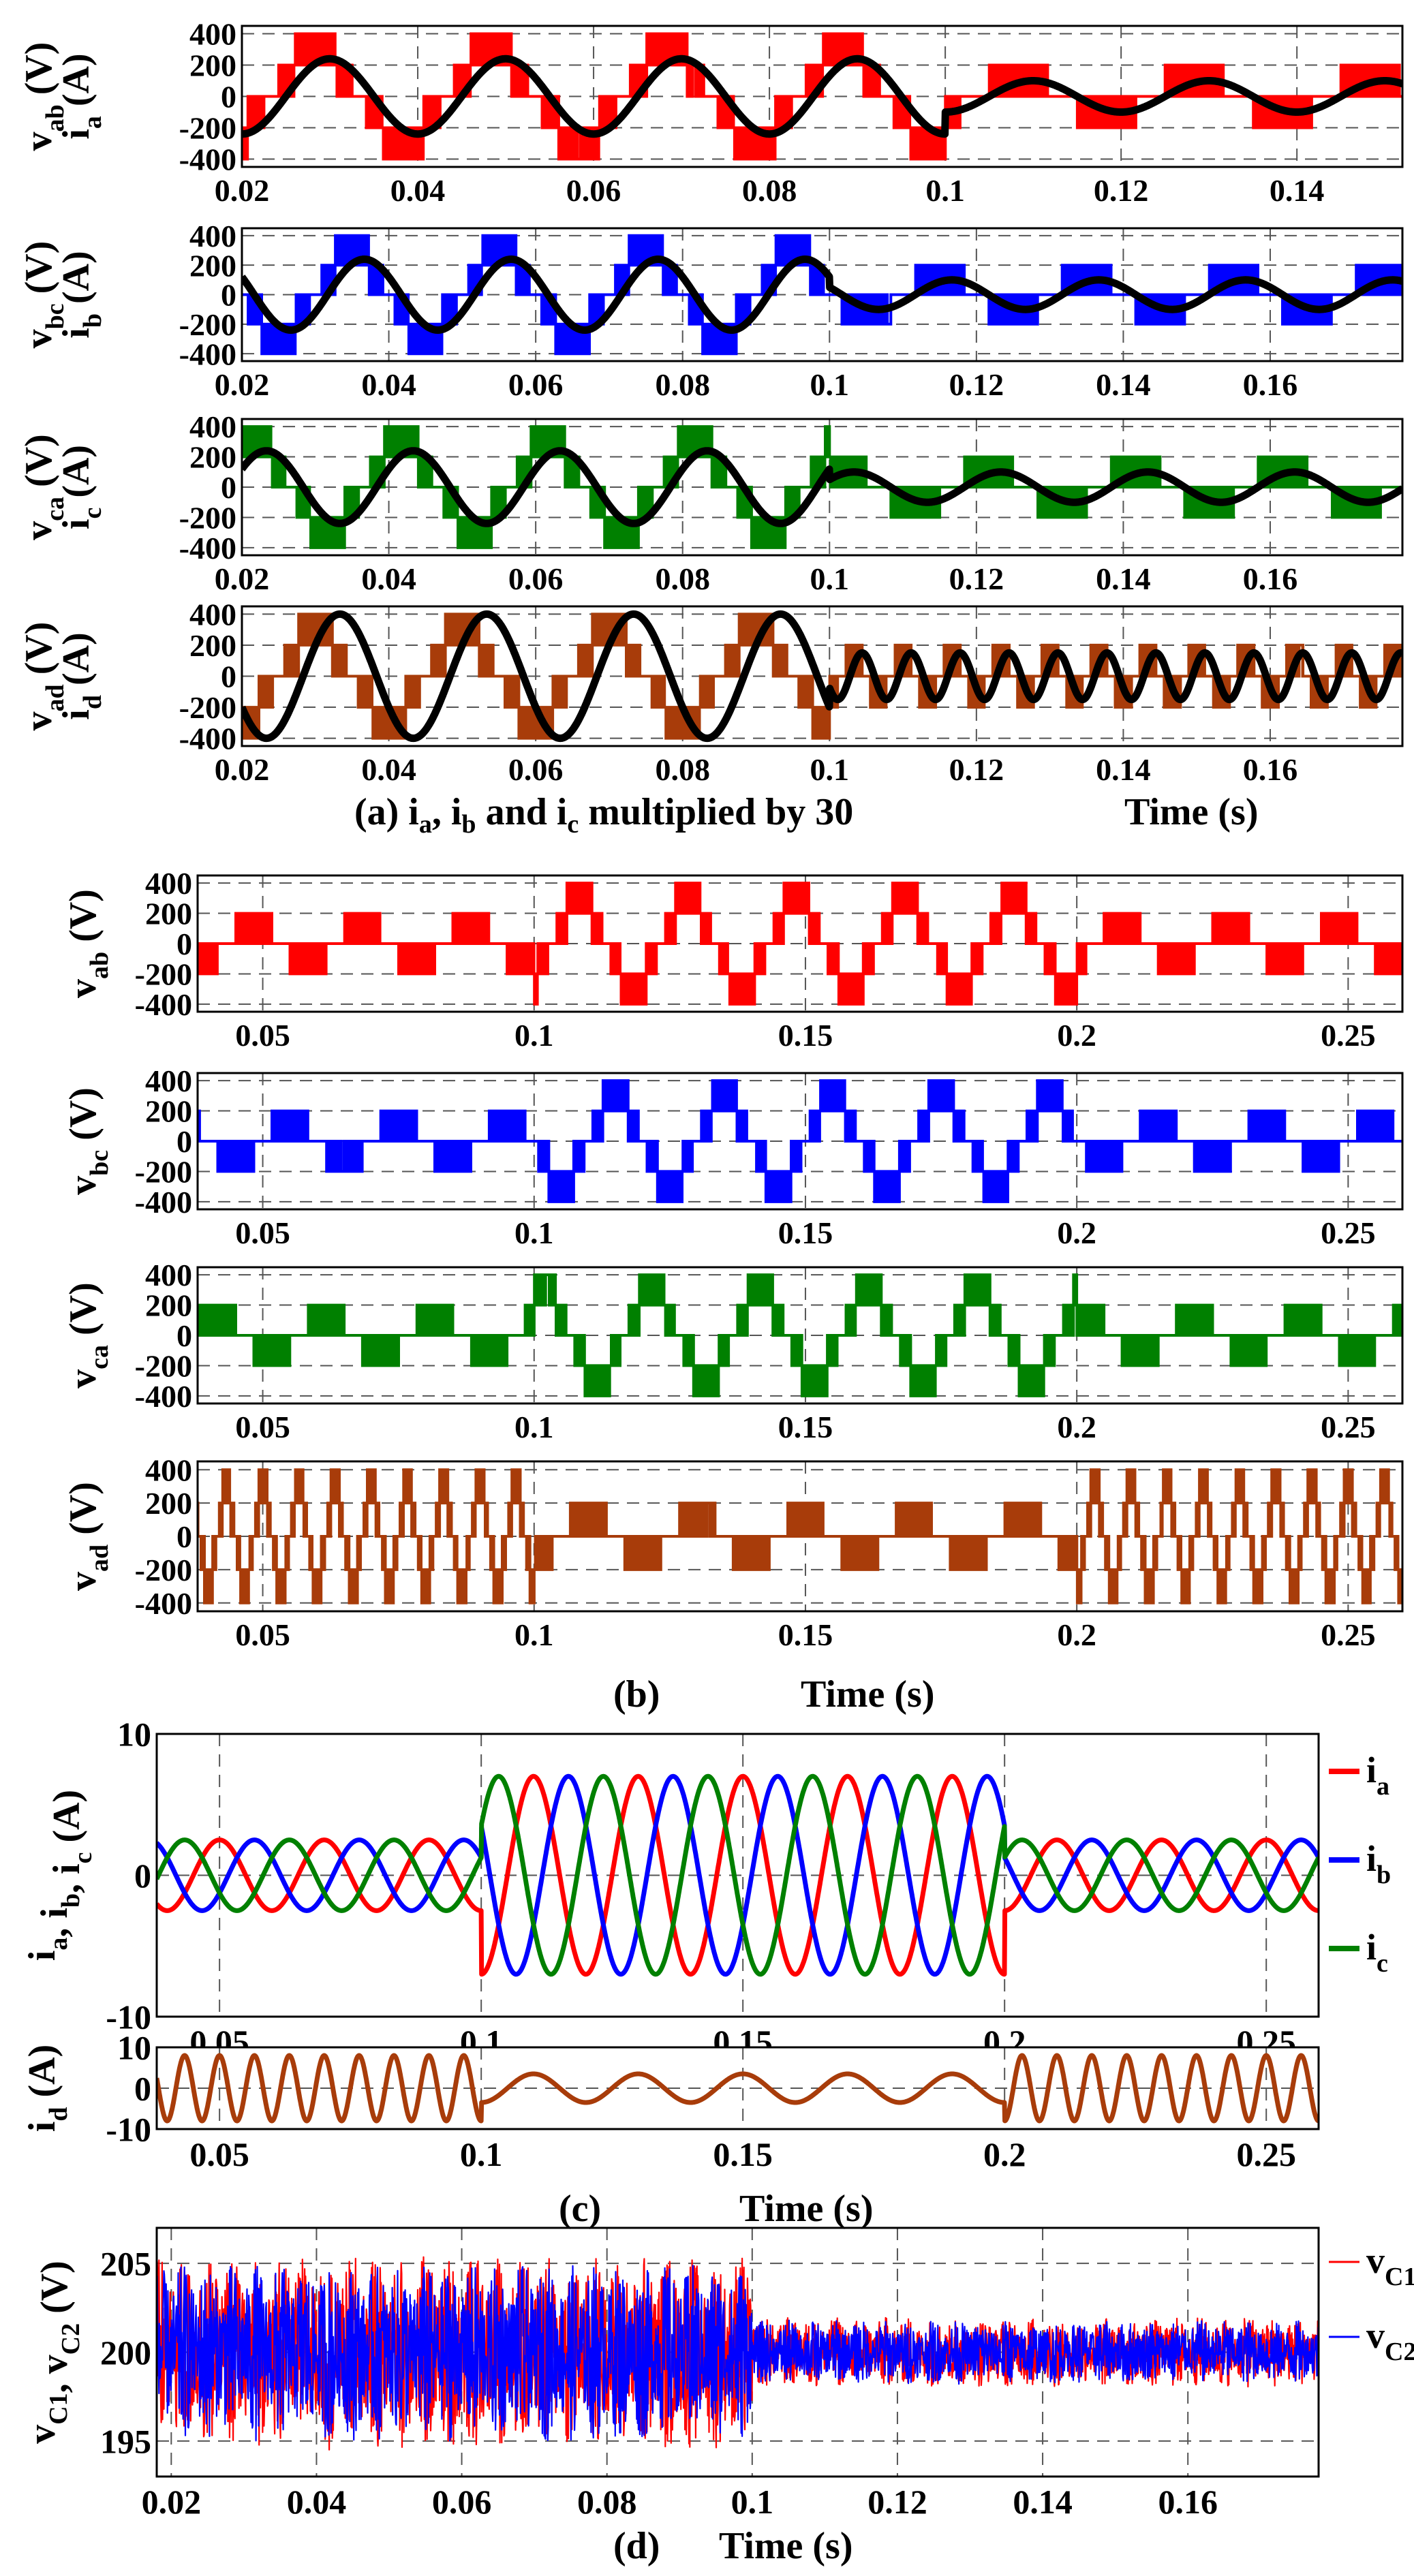  I want to click on y-axis-label: ib (A), so click(81, 294).